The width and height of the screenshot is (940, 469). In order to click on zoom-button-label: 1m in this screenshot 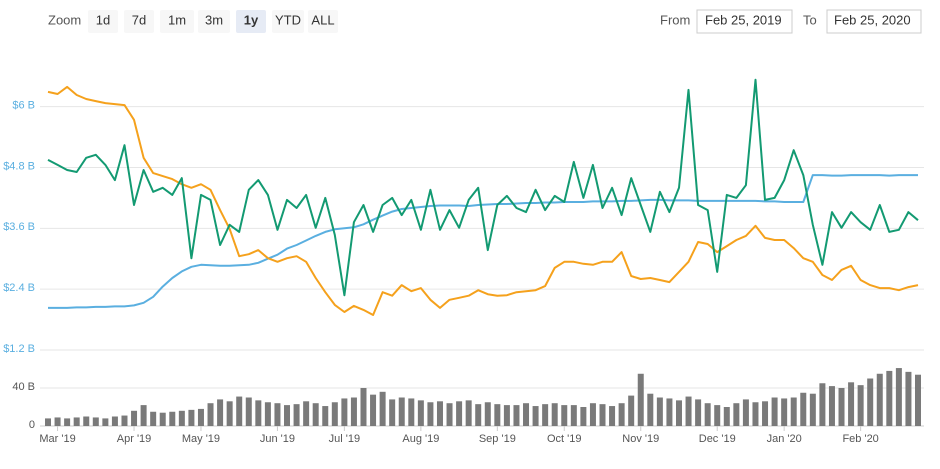, I will do `click(177, 19)`.